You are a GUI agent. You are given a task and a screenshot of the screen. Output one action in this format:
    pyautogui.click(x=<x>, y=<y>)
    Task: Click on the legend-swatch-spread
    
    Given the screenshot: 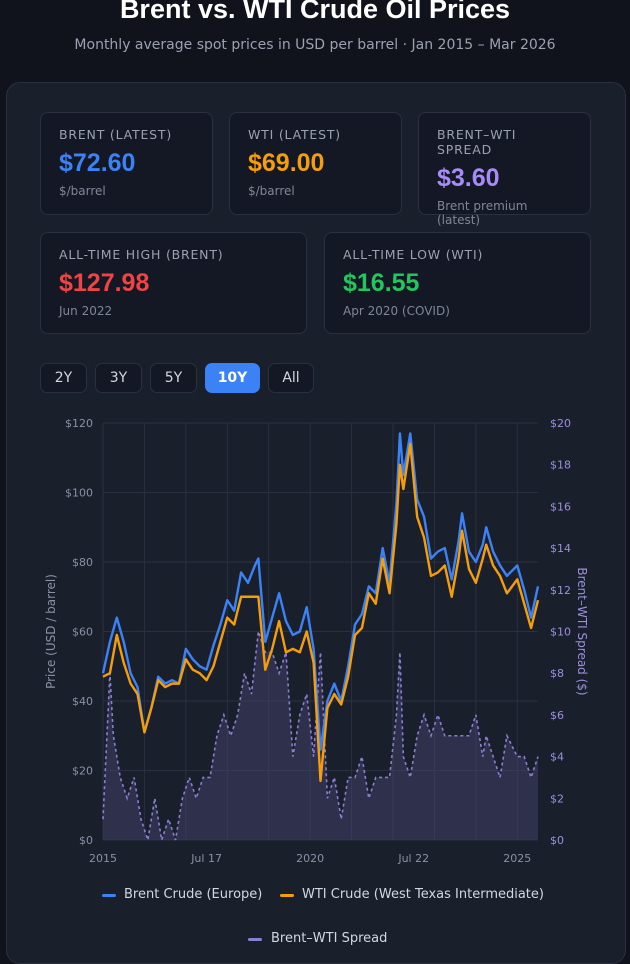 What is the action you would take?
    pyautogui.click(x=255, y=939)
    